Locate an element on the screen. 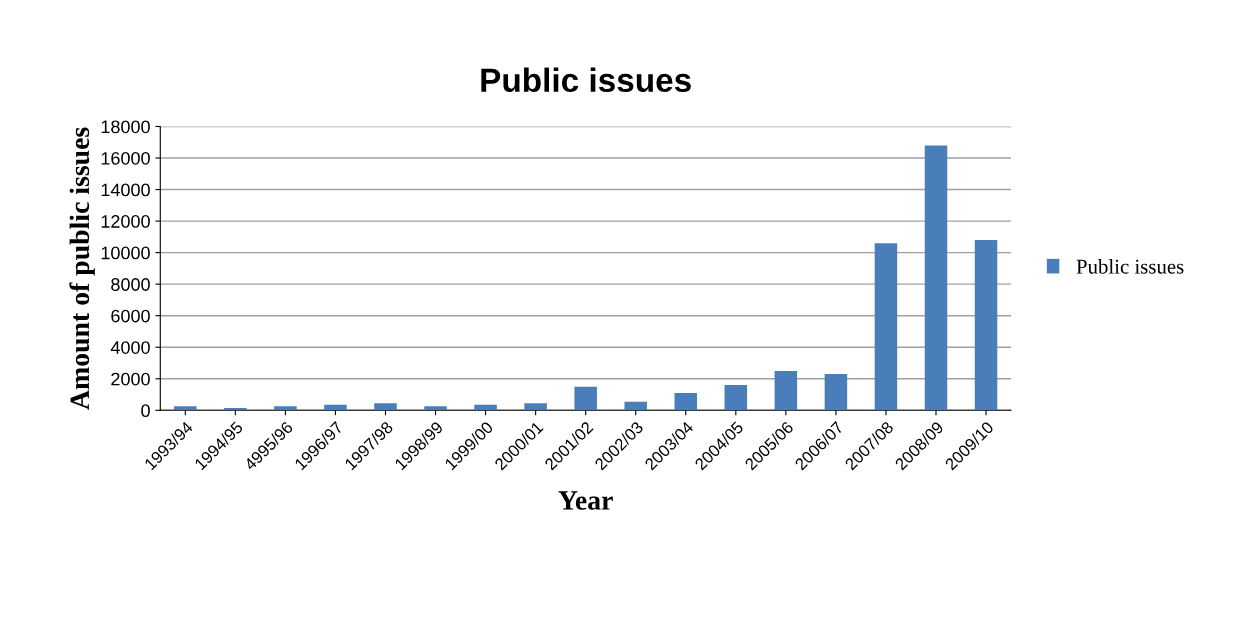 The height and width of the screenshot is (617, 1233). y-tick-label: 8000 is located at coordinates (130, 284).